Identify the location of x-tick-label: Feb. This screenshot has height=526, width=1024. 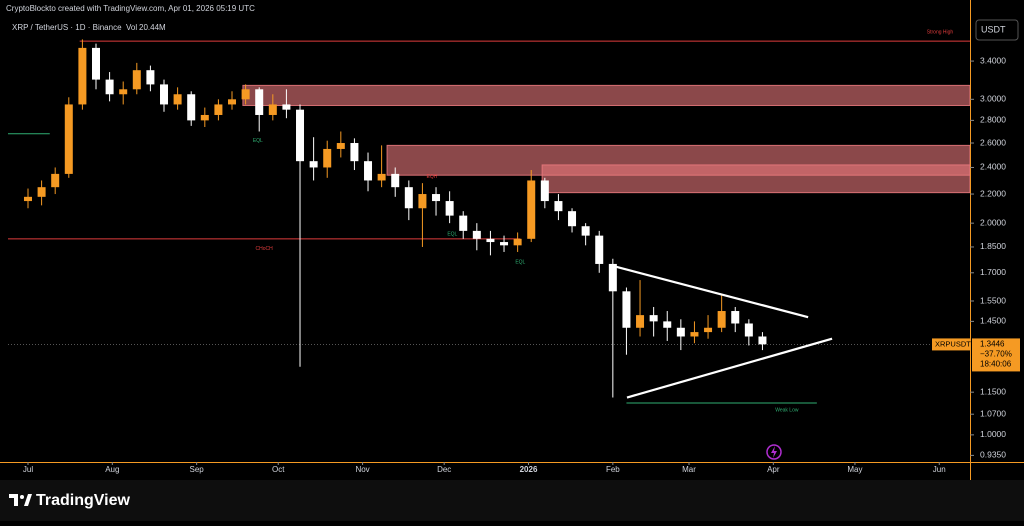
(613, 469).